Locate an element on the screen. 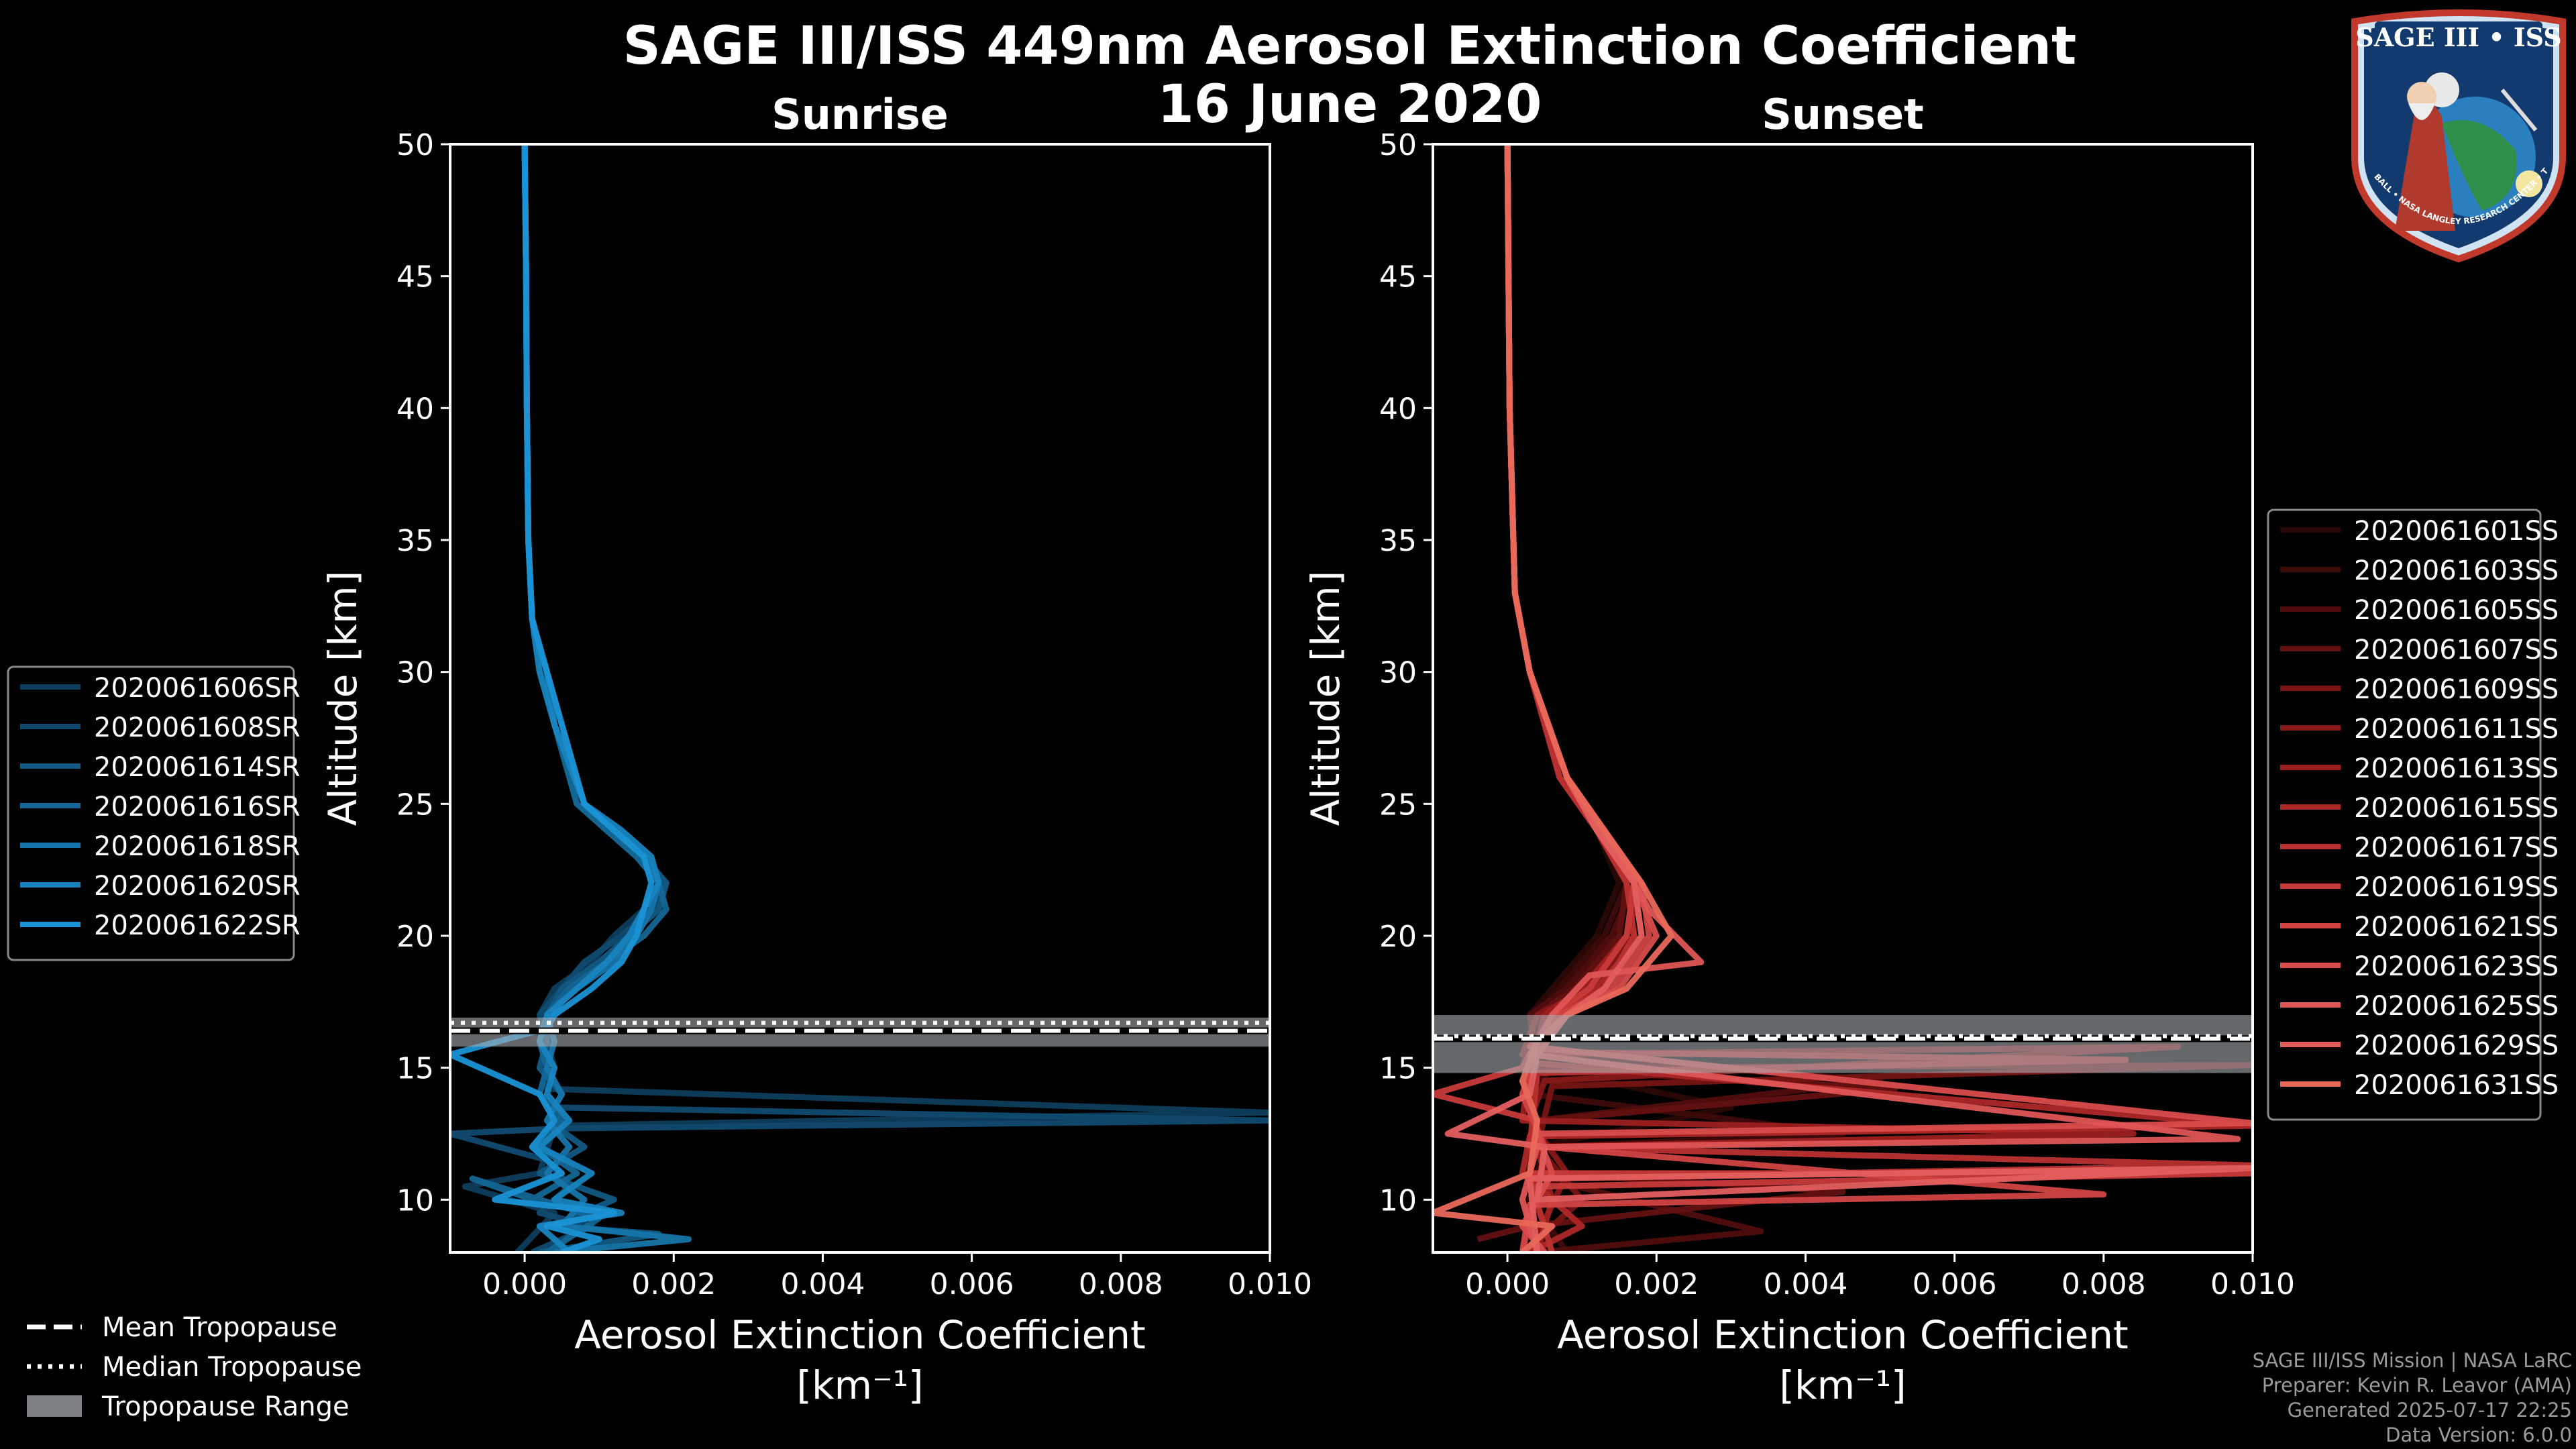  legend-label-2020061619SS: 2020061619SS is located at coordinates (2456, 887).